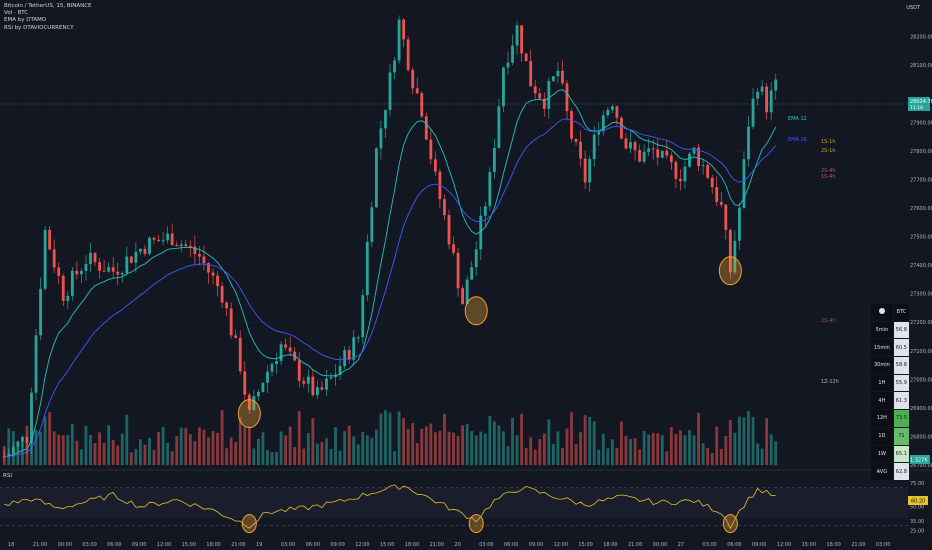  What do you see at coordinates (882, 418) in the screenshot?
I see `timeframe-label: 12H` at bounding box center [882, 418].